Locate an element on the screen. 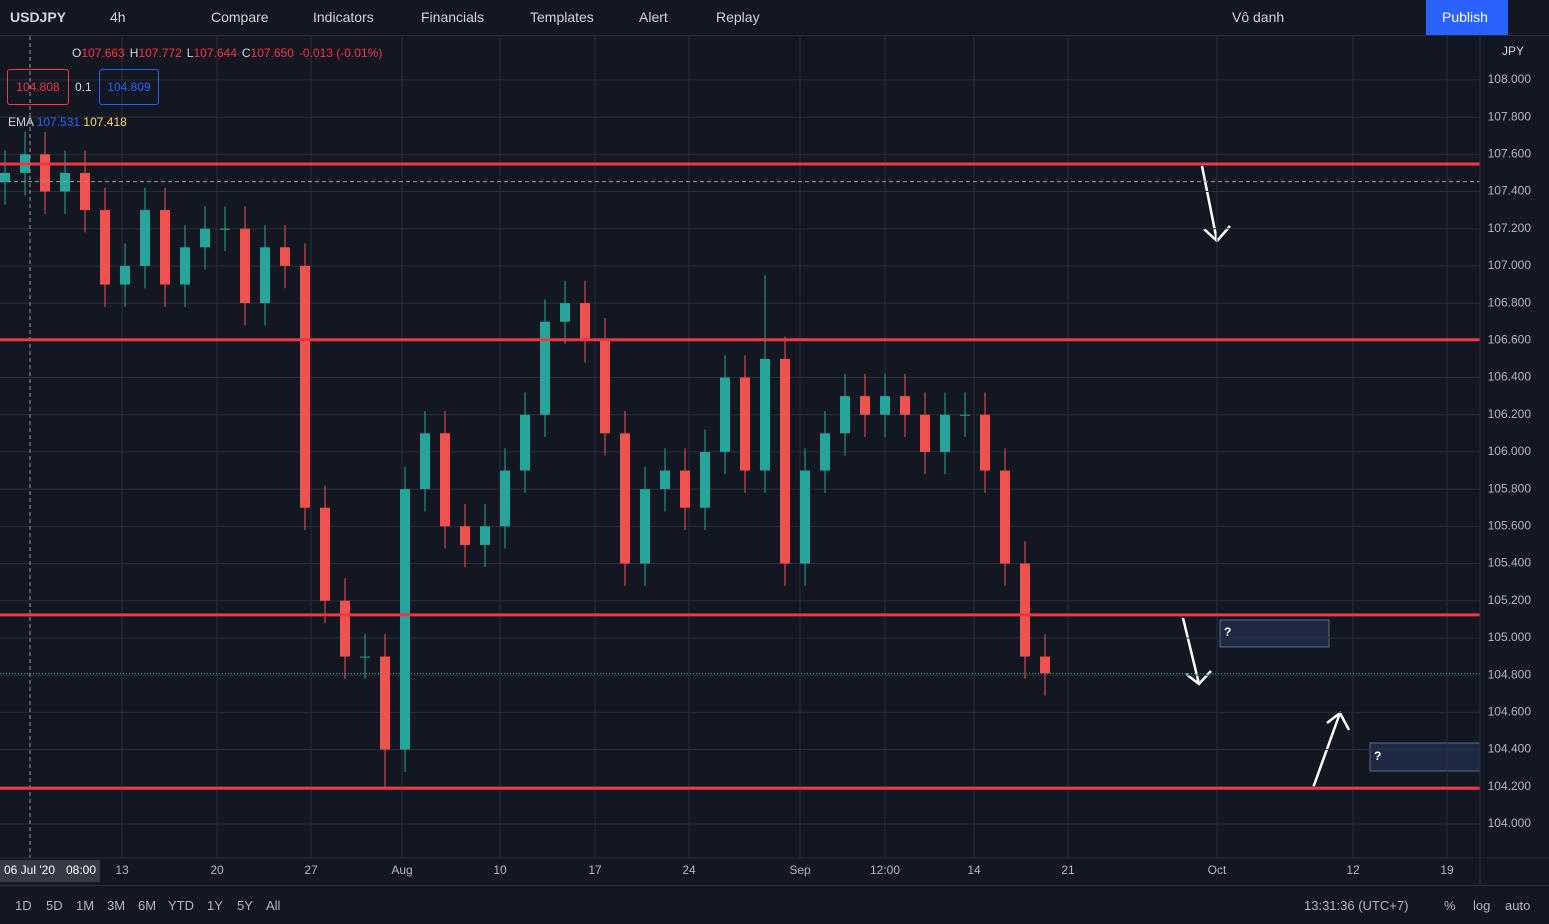 The height and width of the screenshot is (924, 1549). ema-value: 107.418 is located at coordinates (105, 122).